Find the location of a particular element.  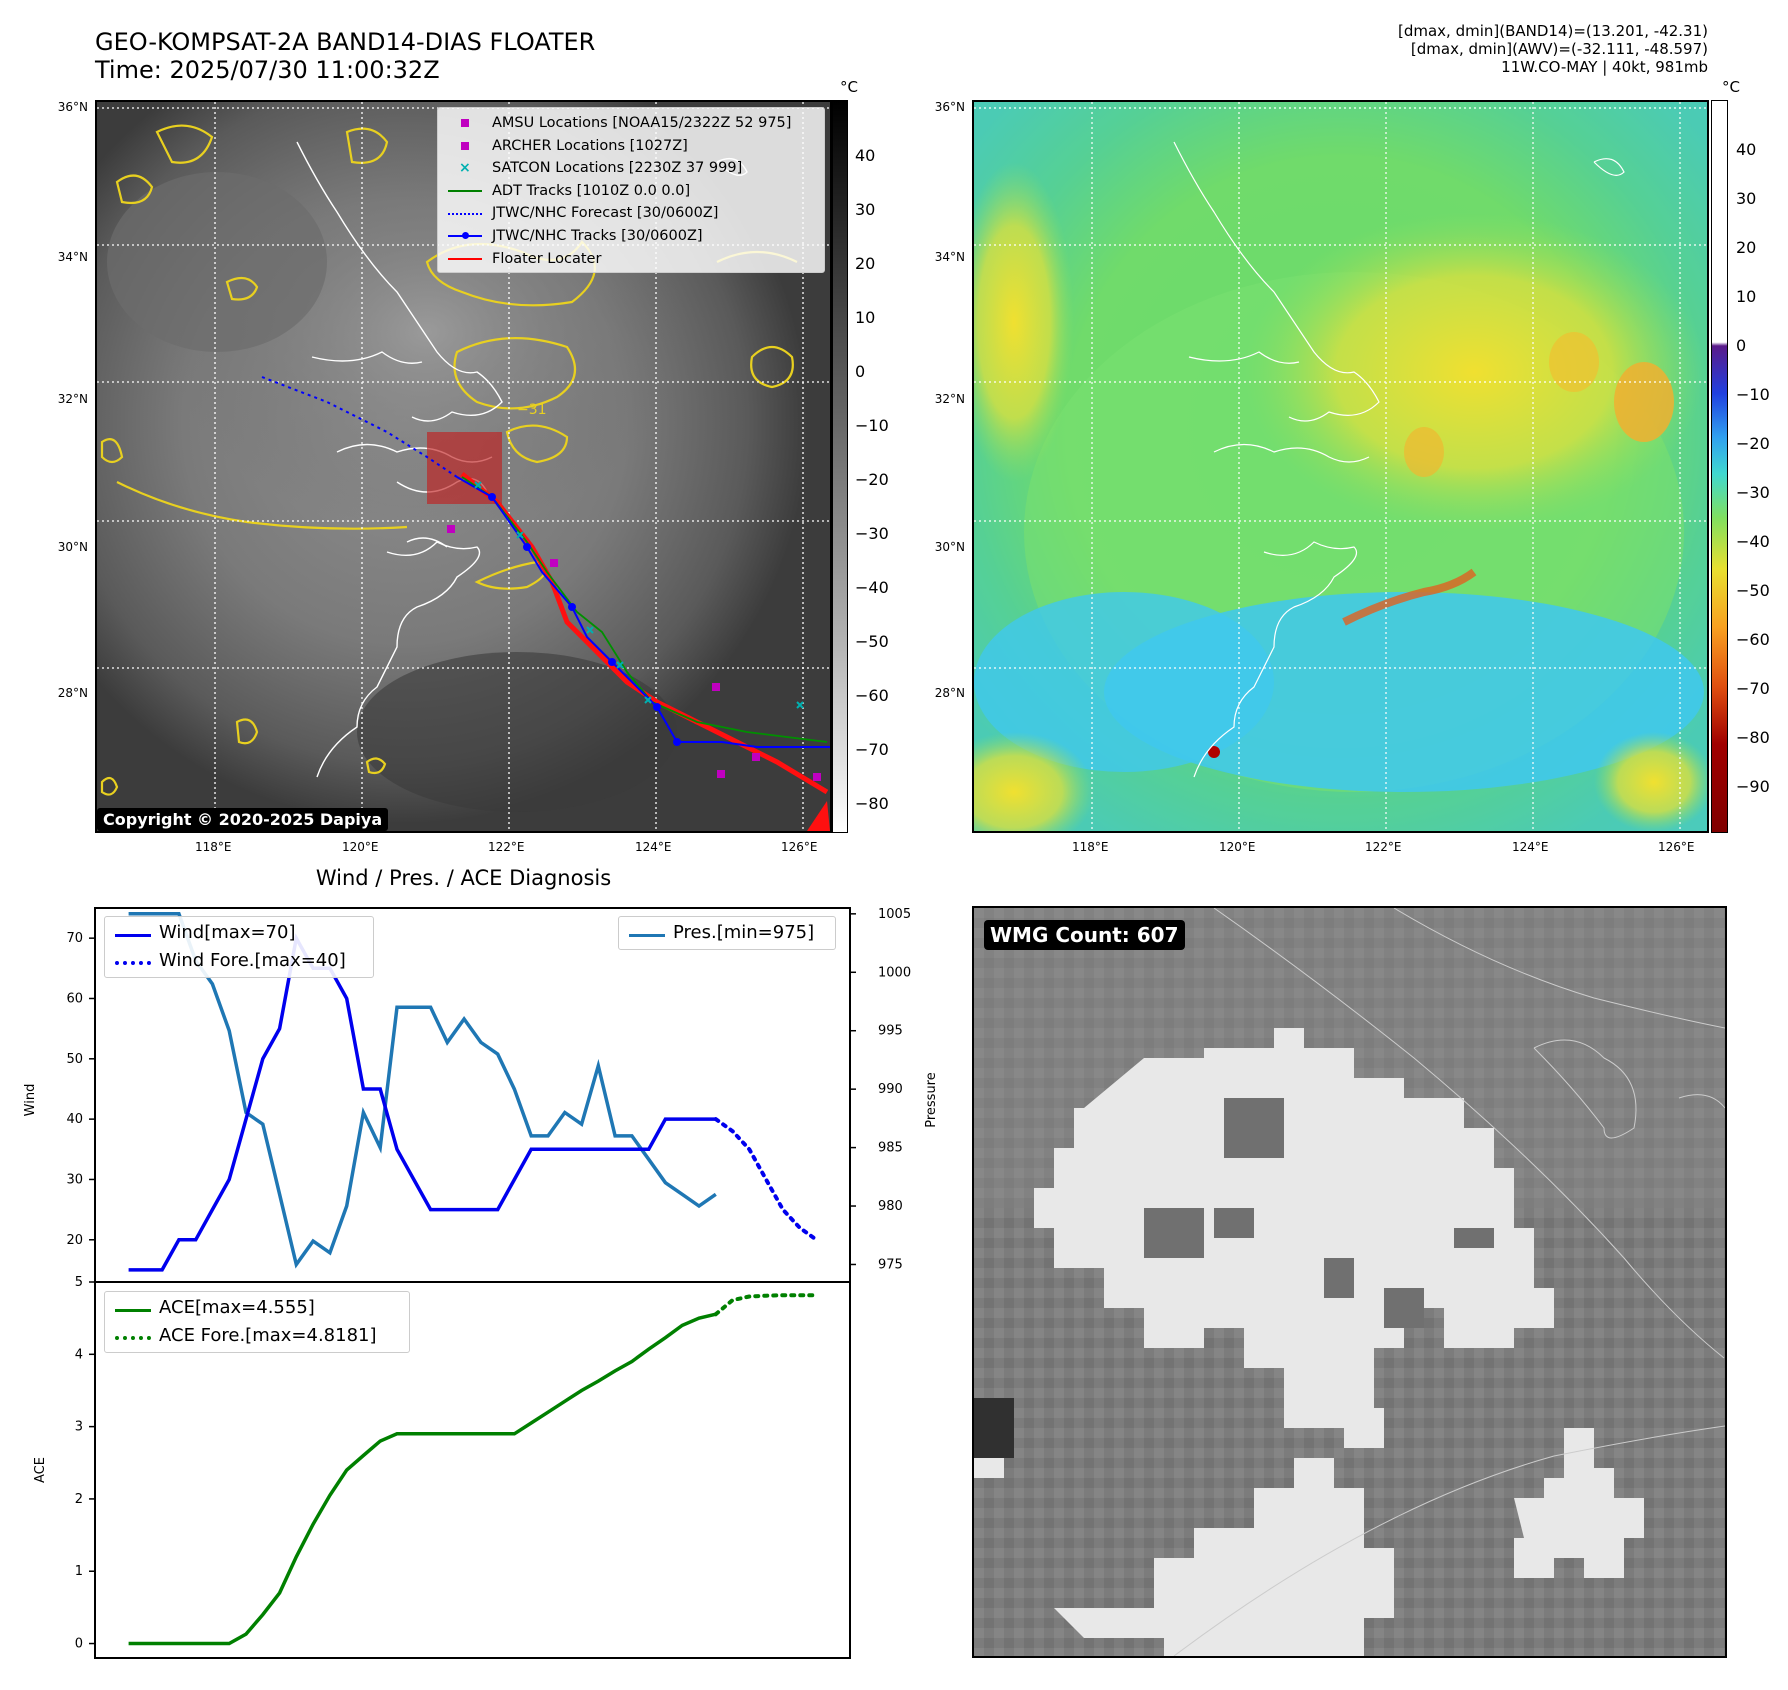

pres-legend: Pres.[min=975] is located at coordinates (727, 933).